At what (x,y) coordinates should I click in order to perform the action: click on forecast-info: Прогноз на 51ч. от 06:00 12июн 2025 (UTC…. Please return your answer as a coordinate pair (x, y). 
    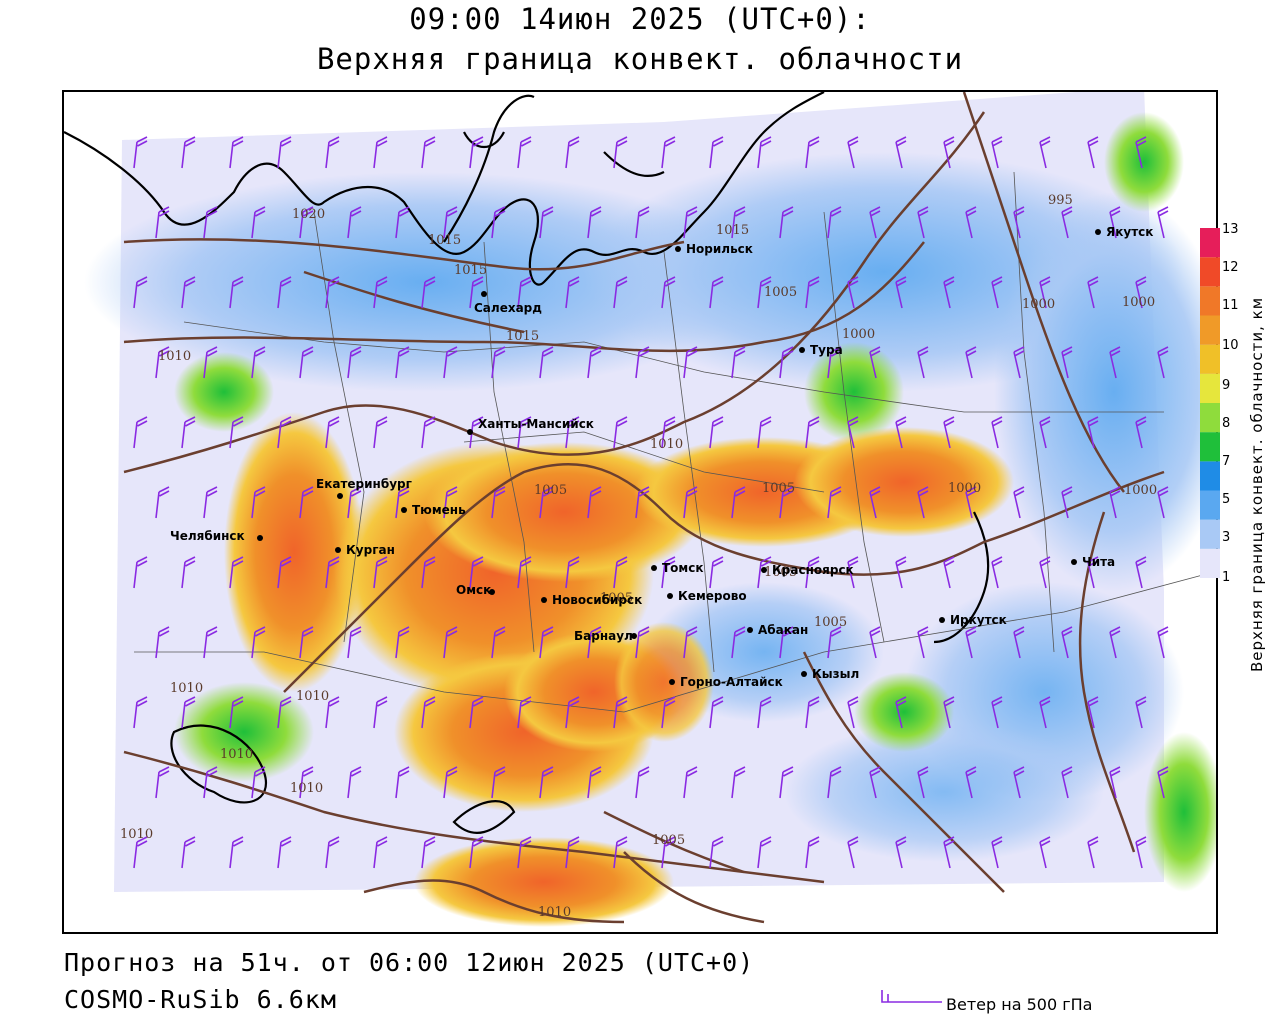
    Looking at the image, I should click on (409, 962).